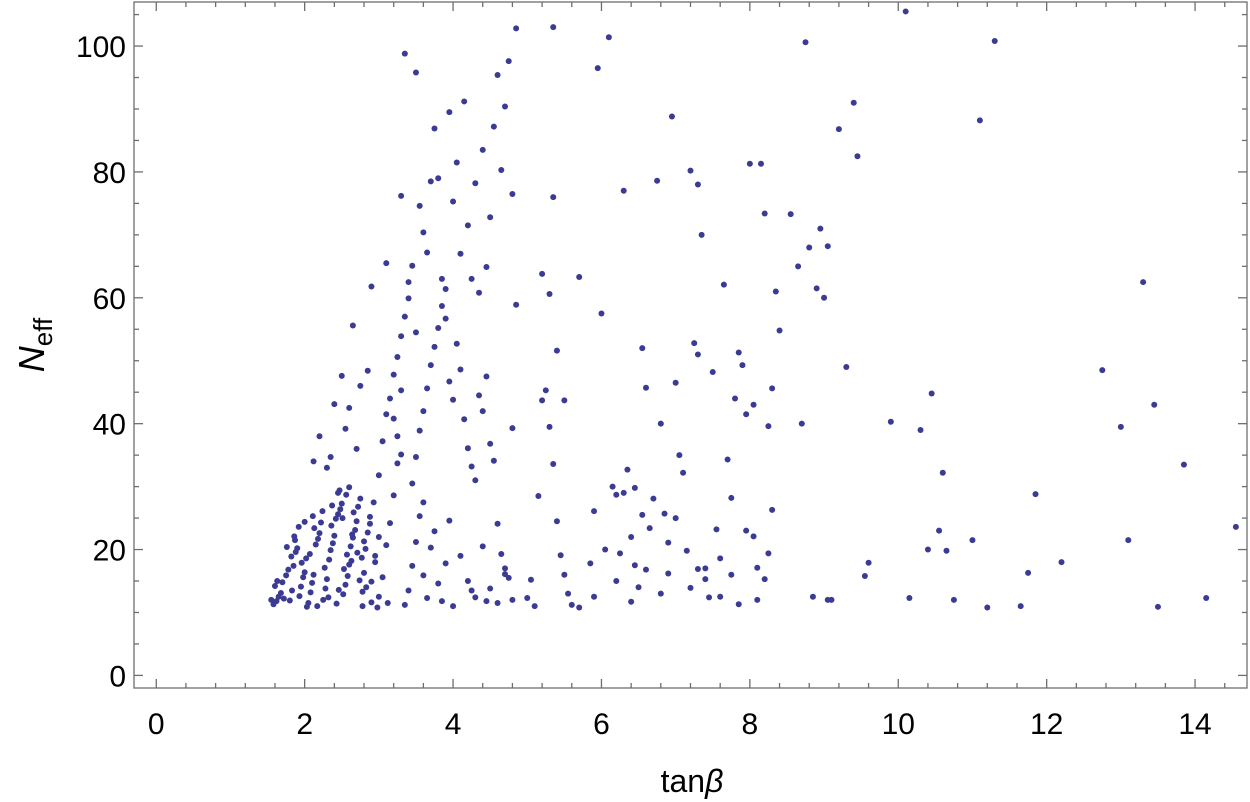 Image resolution: width=1250 pixels, height=802 pixels. I want to click on x-tick-label: 2, so click(304, 724).